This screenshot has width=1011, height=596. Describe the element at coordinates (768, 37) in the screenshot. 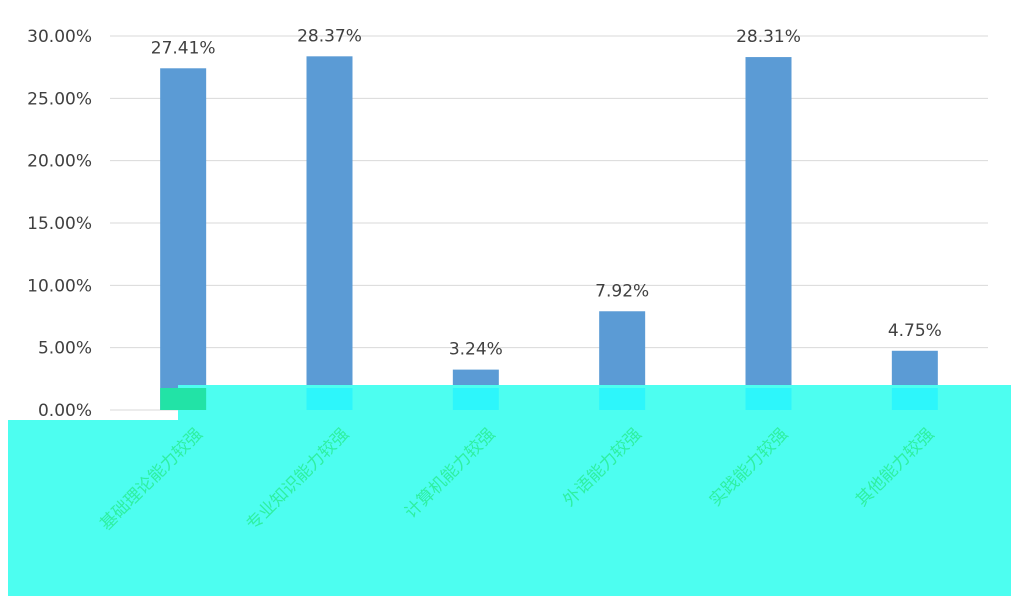

I see `data-label: 28.31%` at that location.